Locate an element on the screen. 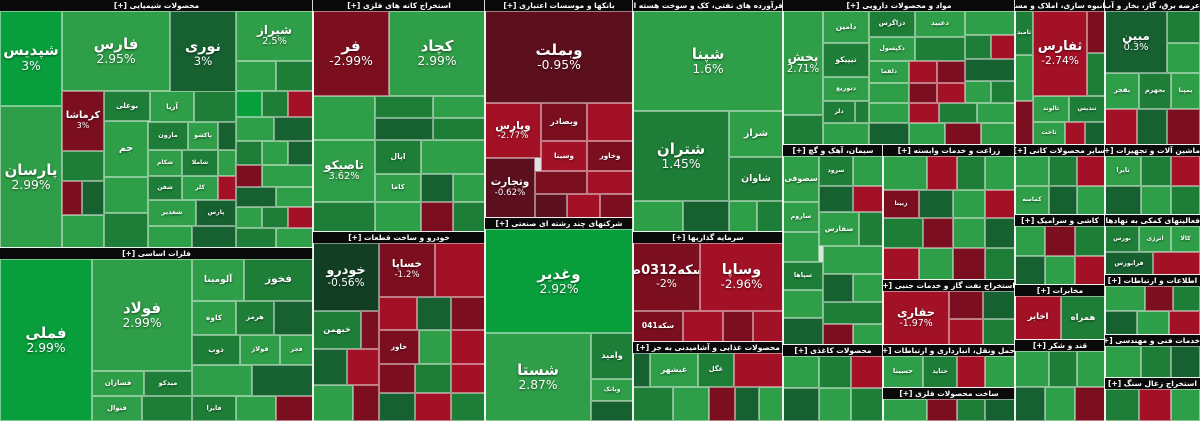  stock-tile-نوری: نوری 3% is located at coordinates (203, 53).